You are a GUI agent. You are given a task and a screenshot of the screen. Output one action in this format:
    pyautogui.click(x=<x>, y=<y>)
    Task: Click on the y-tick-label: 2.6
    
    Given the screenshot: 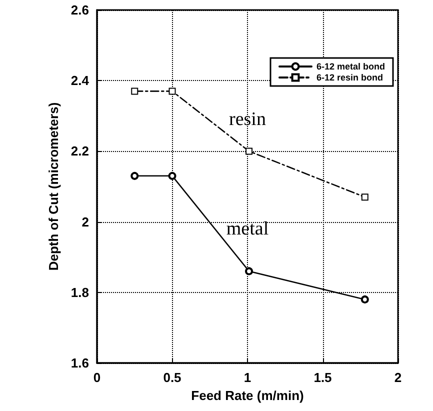 What is the action you would take?
    pyautogui.click(x=79, y=10)
    